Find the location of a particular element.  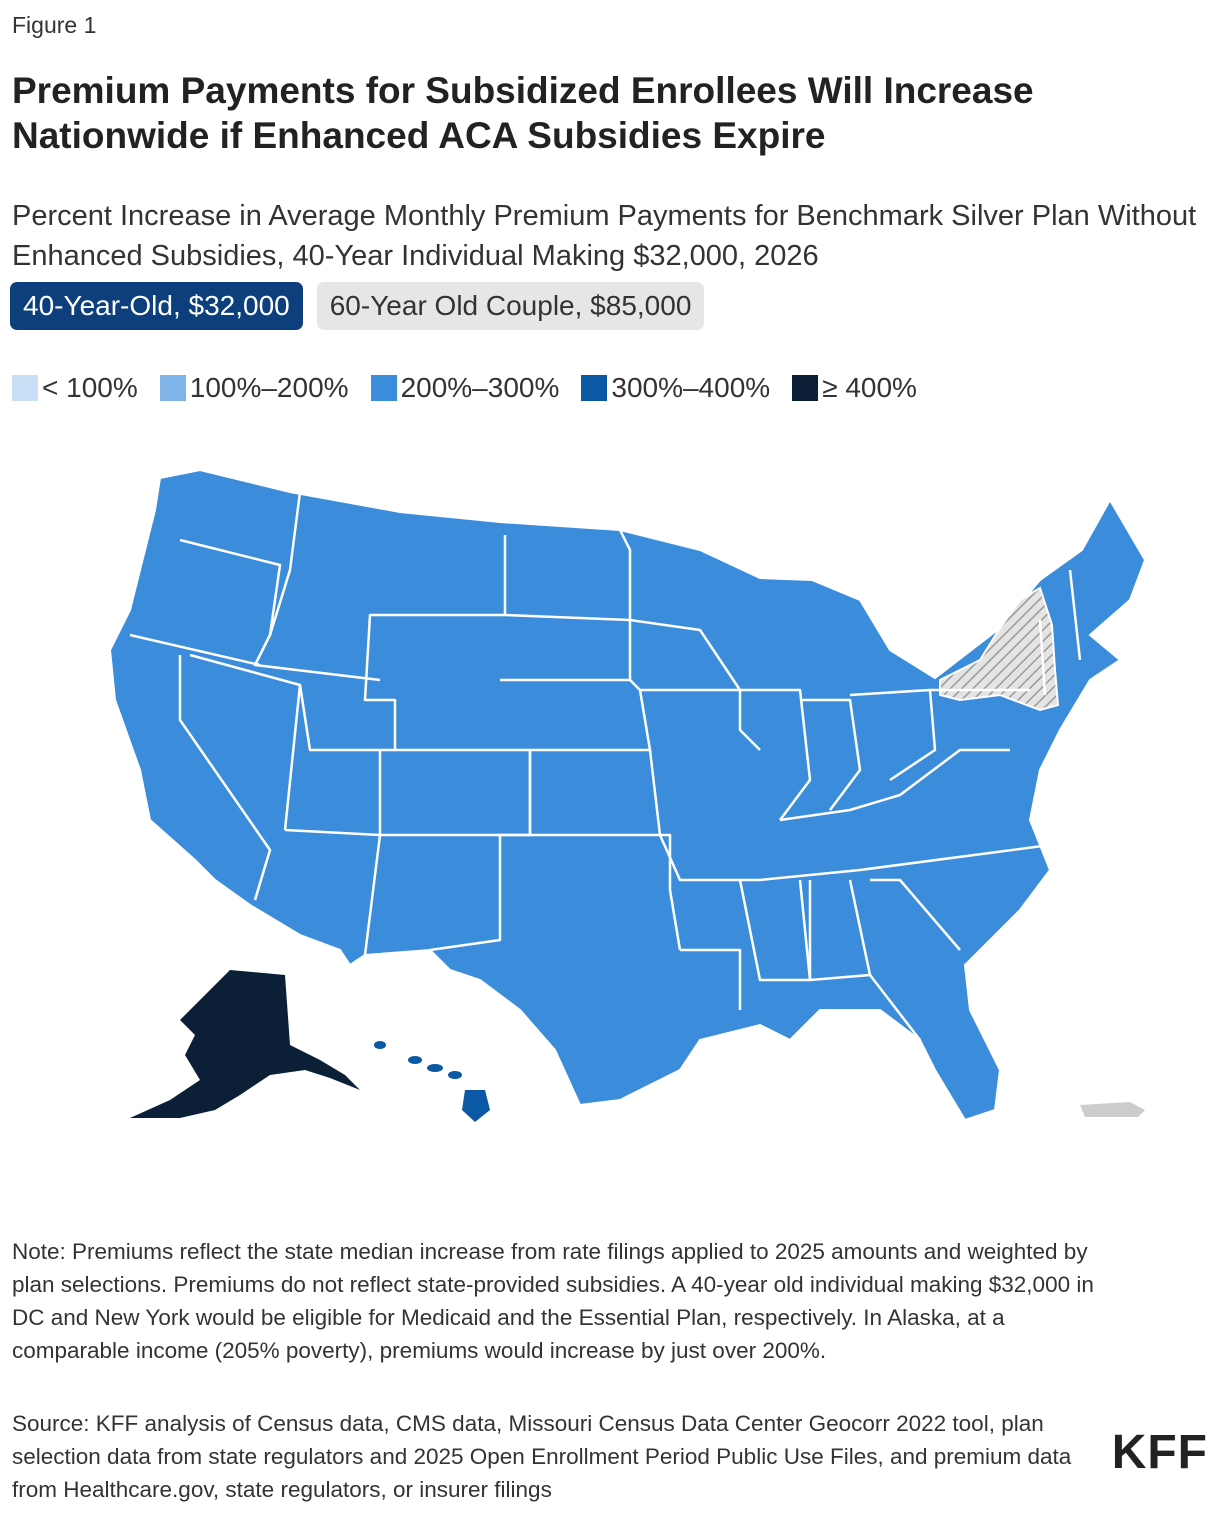

legend-item-200-300: 200%–300% is located at coordinates (465, 388).